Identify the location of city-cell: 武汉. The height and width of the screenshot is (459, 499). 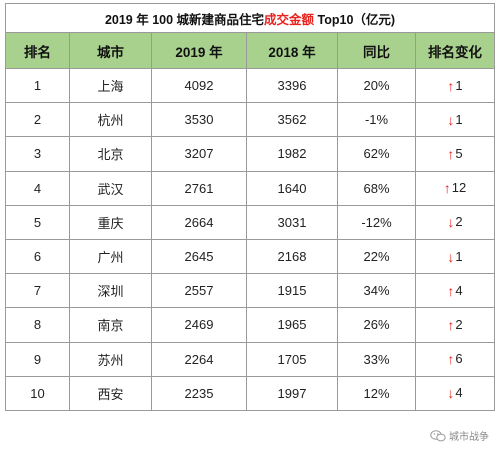
(110, 188).